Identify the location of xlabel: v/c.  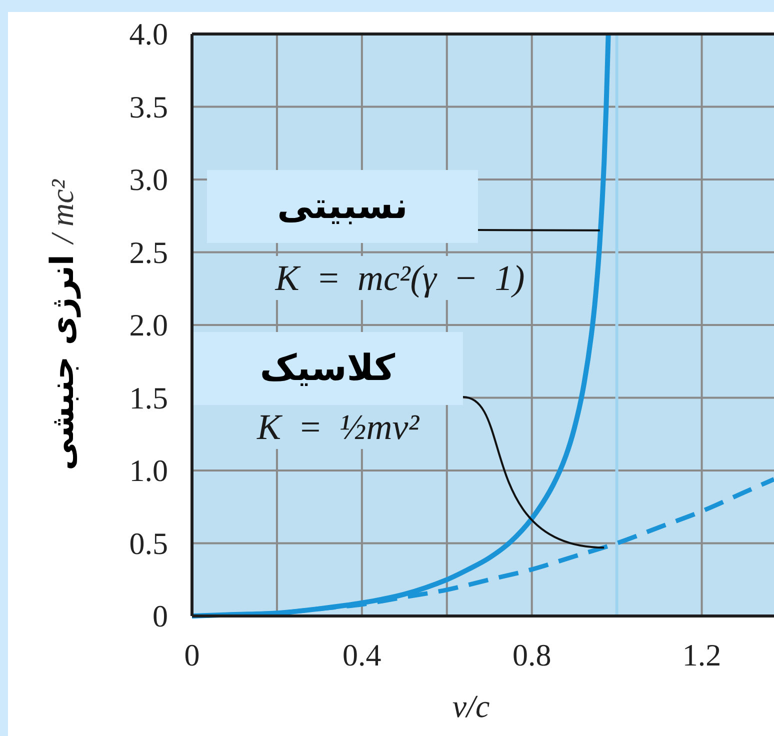
(471, 706).